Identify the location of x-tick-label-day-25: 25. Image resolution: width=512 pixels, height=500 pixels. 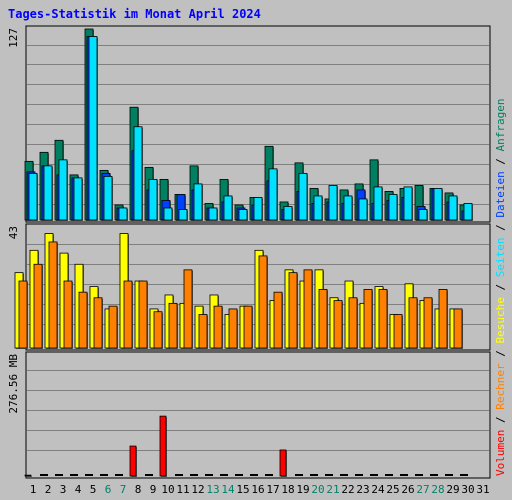
(392, 489).